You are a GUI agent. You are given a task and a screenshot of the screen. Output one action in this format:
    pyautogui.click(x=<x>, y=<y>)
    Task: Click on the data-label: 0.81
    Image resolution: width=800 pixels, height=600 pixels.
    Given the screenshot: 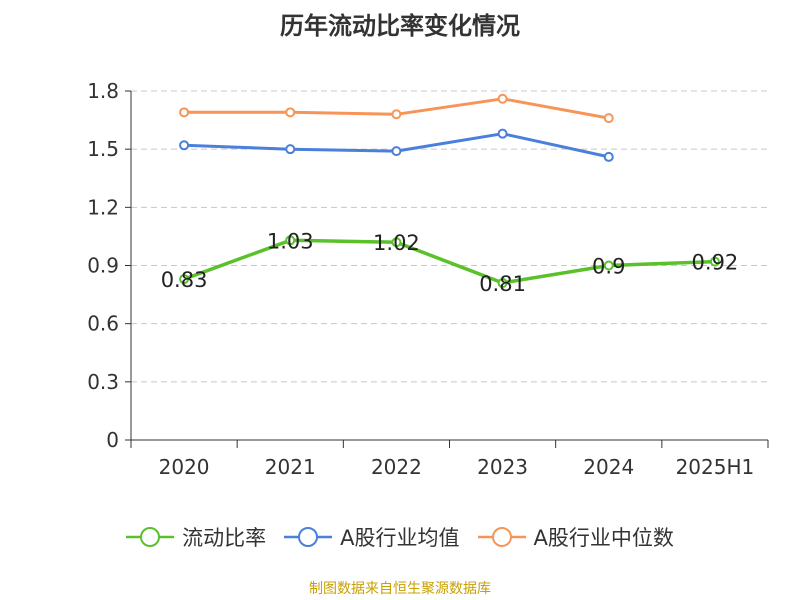 What is the action you would take?
    pyautogui.click(x=502, y=284)
    